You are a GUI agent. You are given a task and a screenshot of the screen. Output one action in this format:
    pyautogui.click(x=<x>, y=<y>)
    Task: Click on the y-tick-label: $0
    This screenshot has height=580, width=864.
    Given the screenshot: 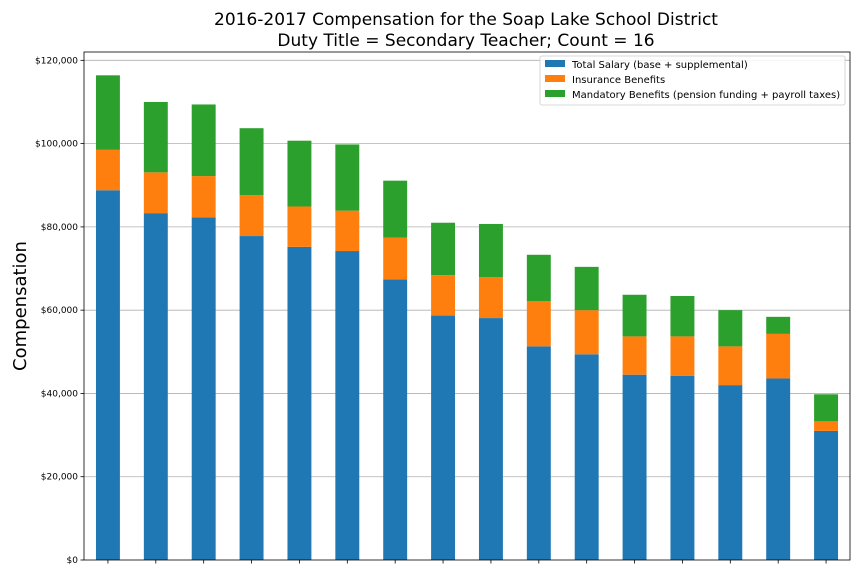 What is the action you would take?
    pyautogui.click(x=73, y=561)
    